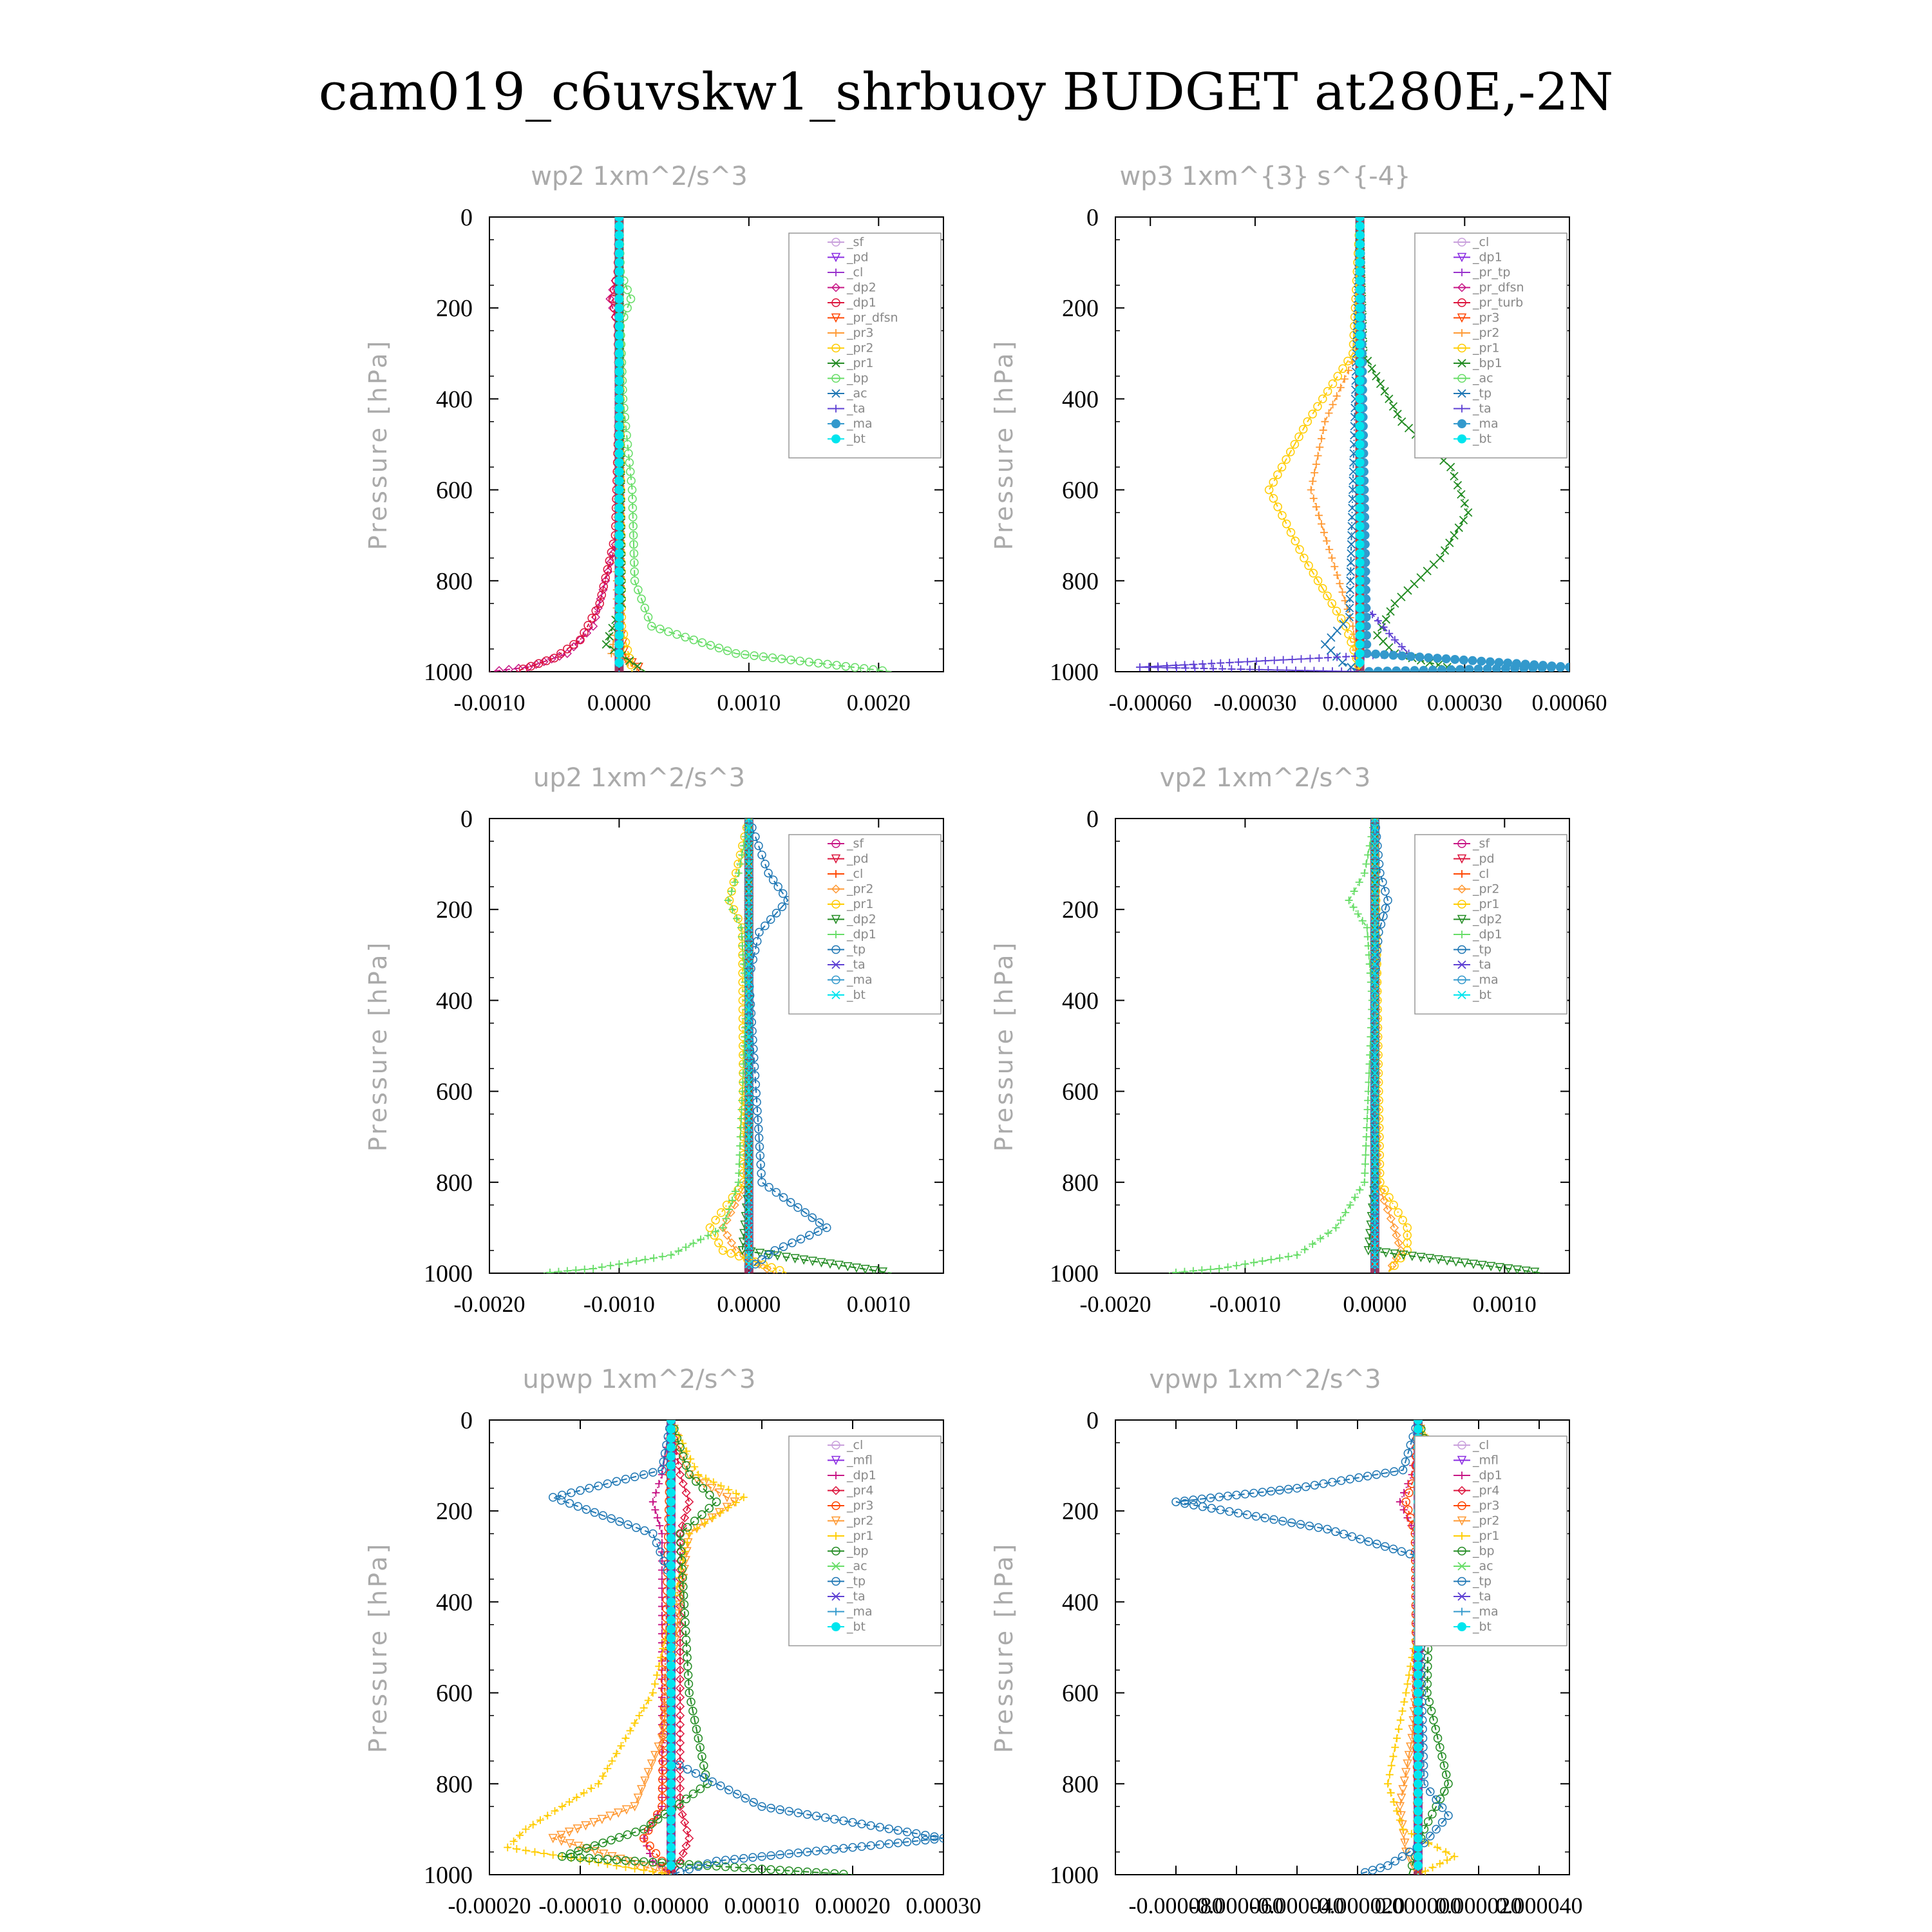 Image resolution: width=1932 pixels, height=1932 pixels. Describe the element at coordinates (856, 1627) in the screenshot. I see `legend-label: _bt` at that location.